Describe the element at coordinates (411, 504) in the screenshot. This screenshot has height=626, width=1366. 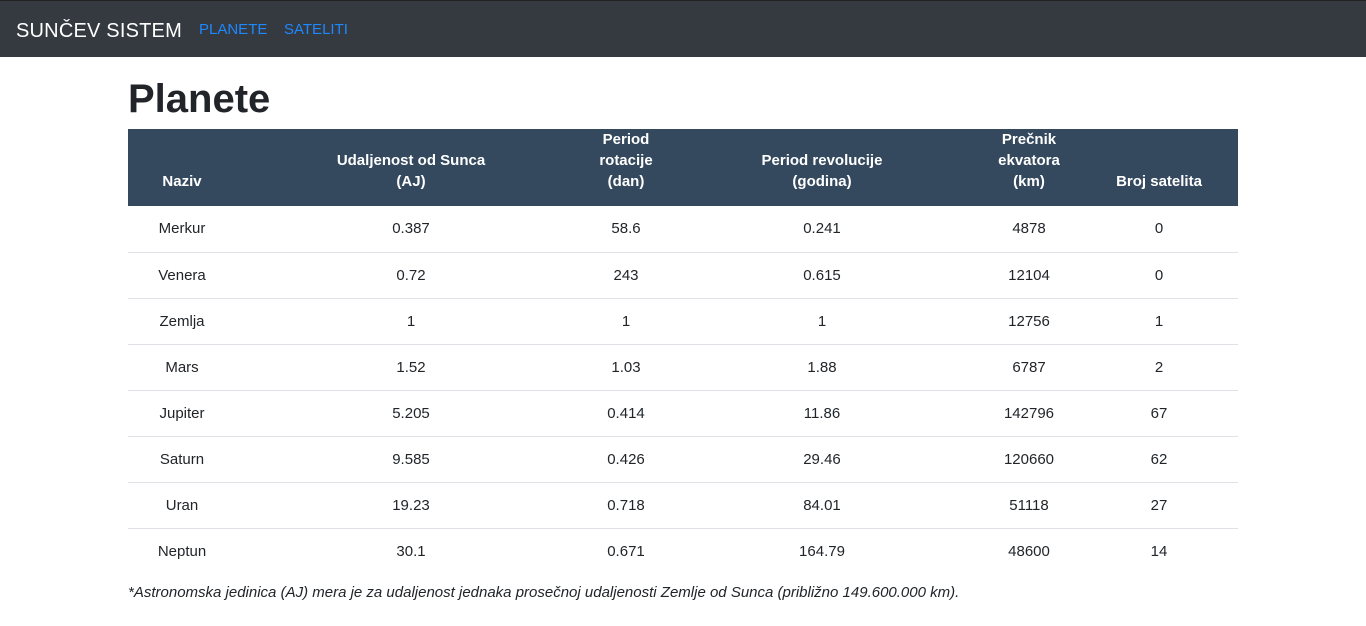
I see `cell-udaljenost: 19.23` at that location.